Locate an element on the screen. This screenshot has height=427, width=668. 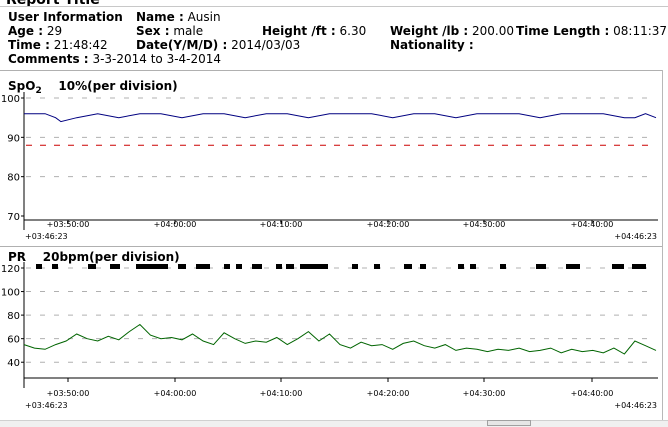
spo2-series-line is located at coordinates (340, 118).